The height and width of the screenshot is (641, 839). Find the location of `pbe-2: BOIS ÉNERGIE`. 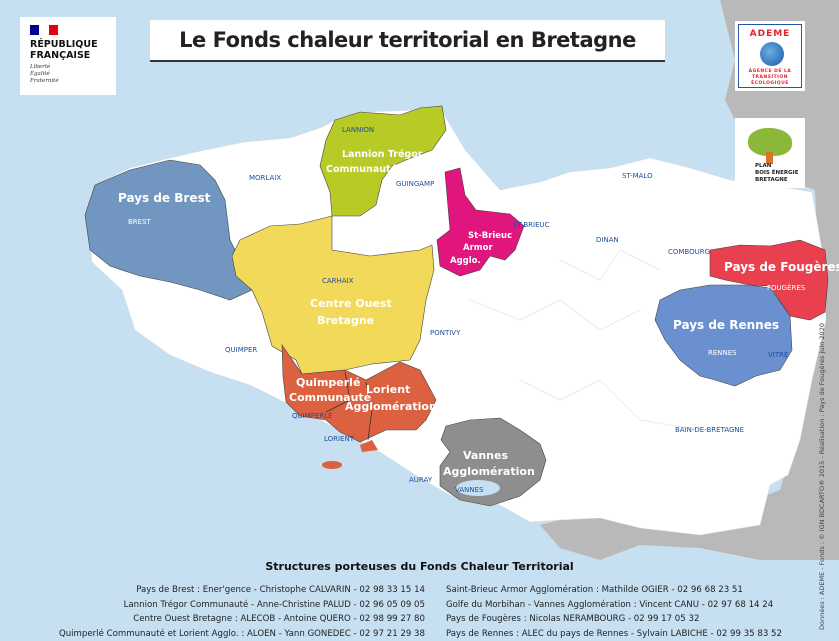

pbe-2: BOIS ÉNERGIE is located at coordinates (776, 173).